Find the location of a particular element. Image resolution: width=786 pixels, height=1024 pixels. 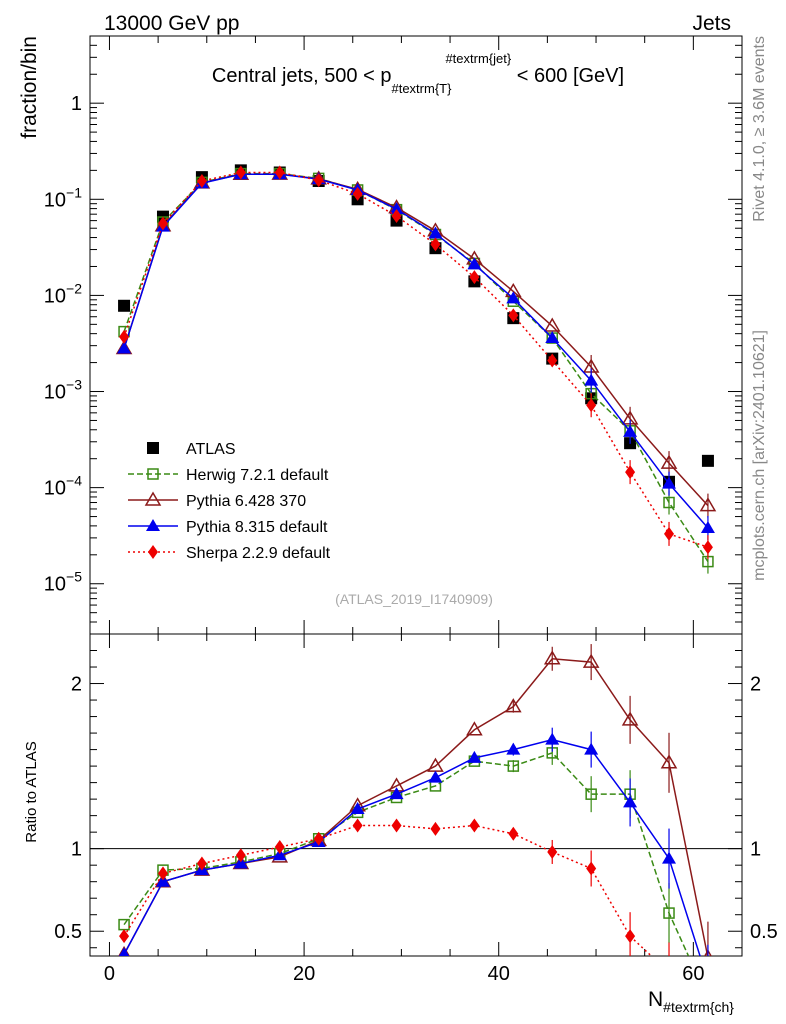

legend-label: Pythia 6.428 370 is located at coordinates (246, 501).